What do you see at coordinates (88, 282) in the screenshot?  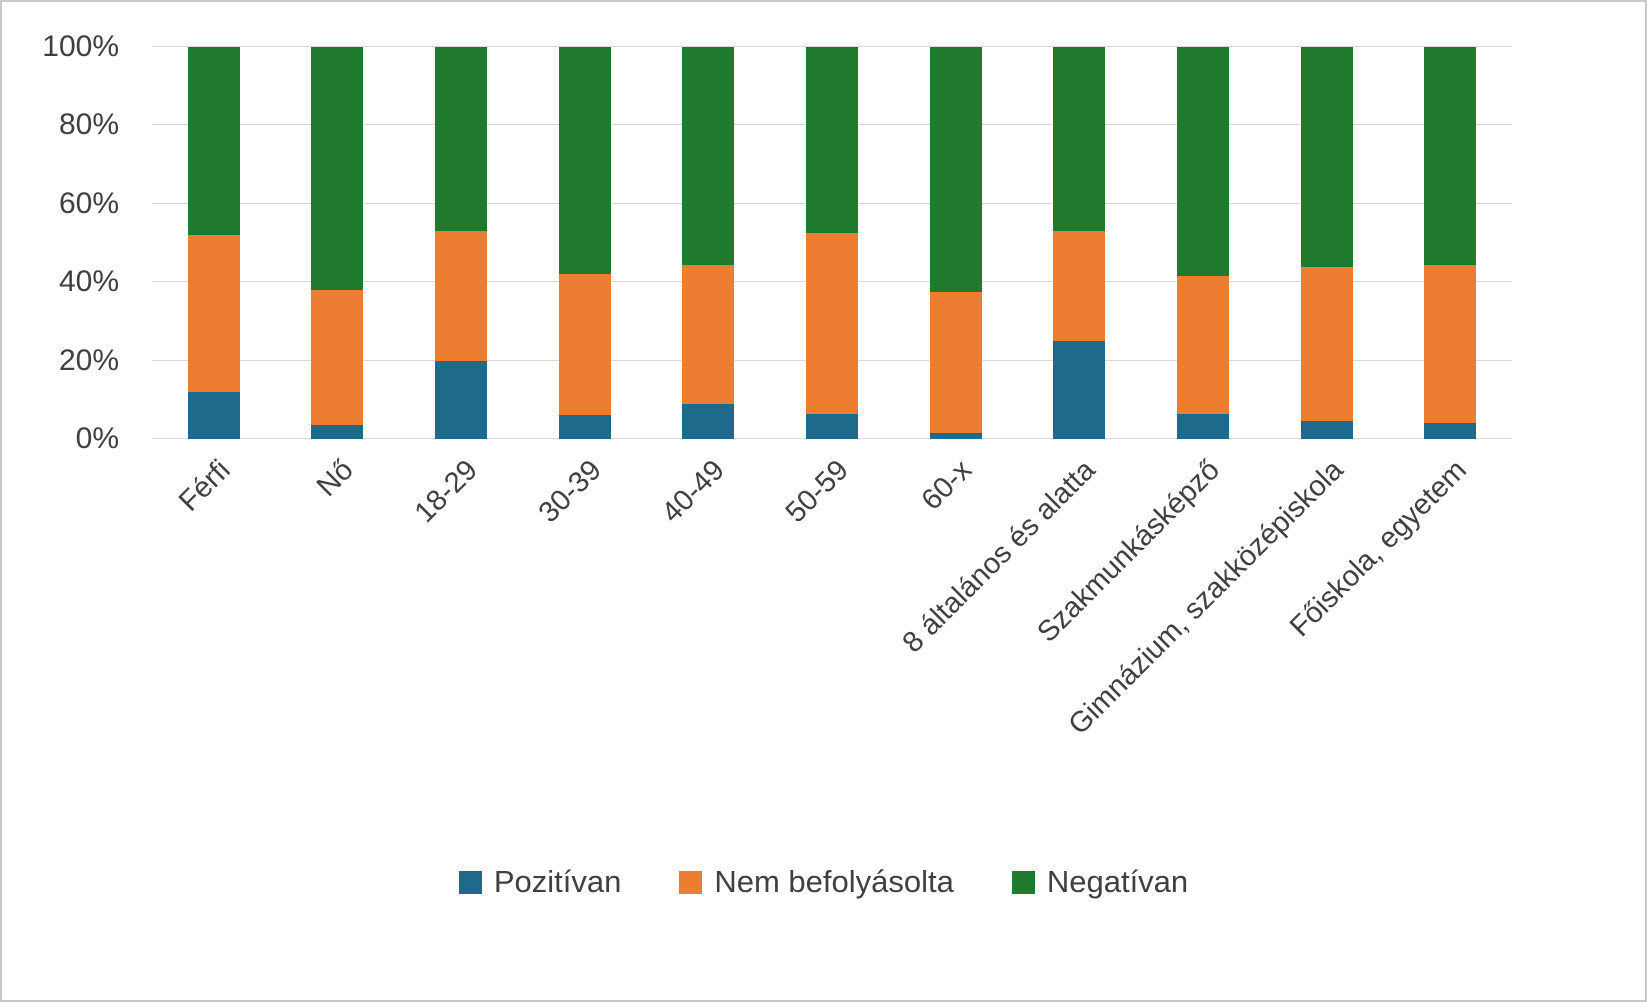 I see `y-tick-label: 40%` at bounding box center [88, 282].